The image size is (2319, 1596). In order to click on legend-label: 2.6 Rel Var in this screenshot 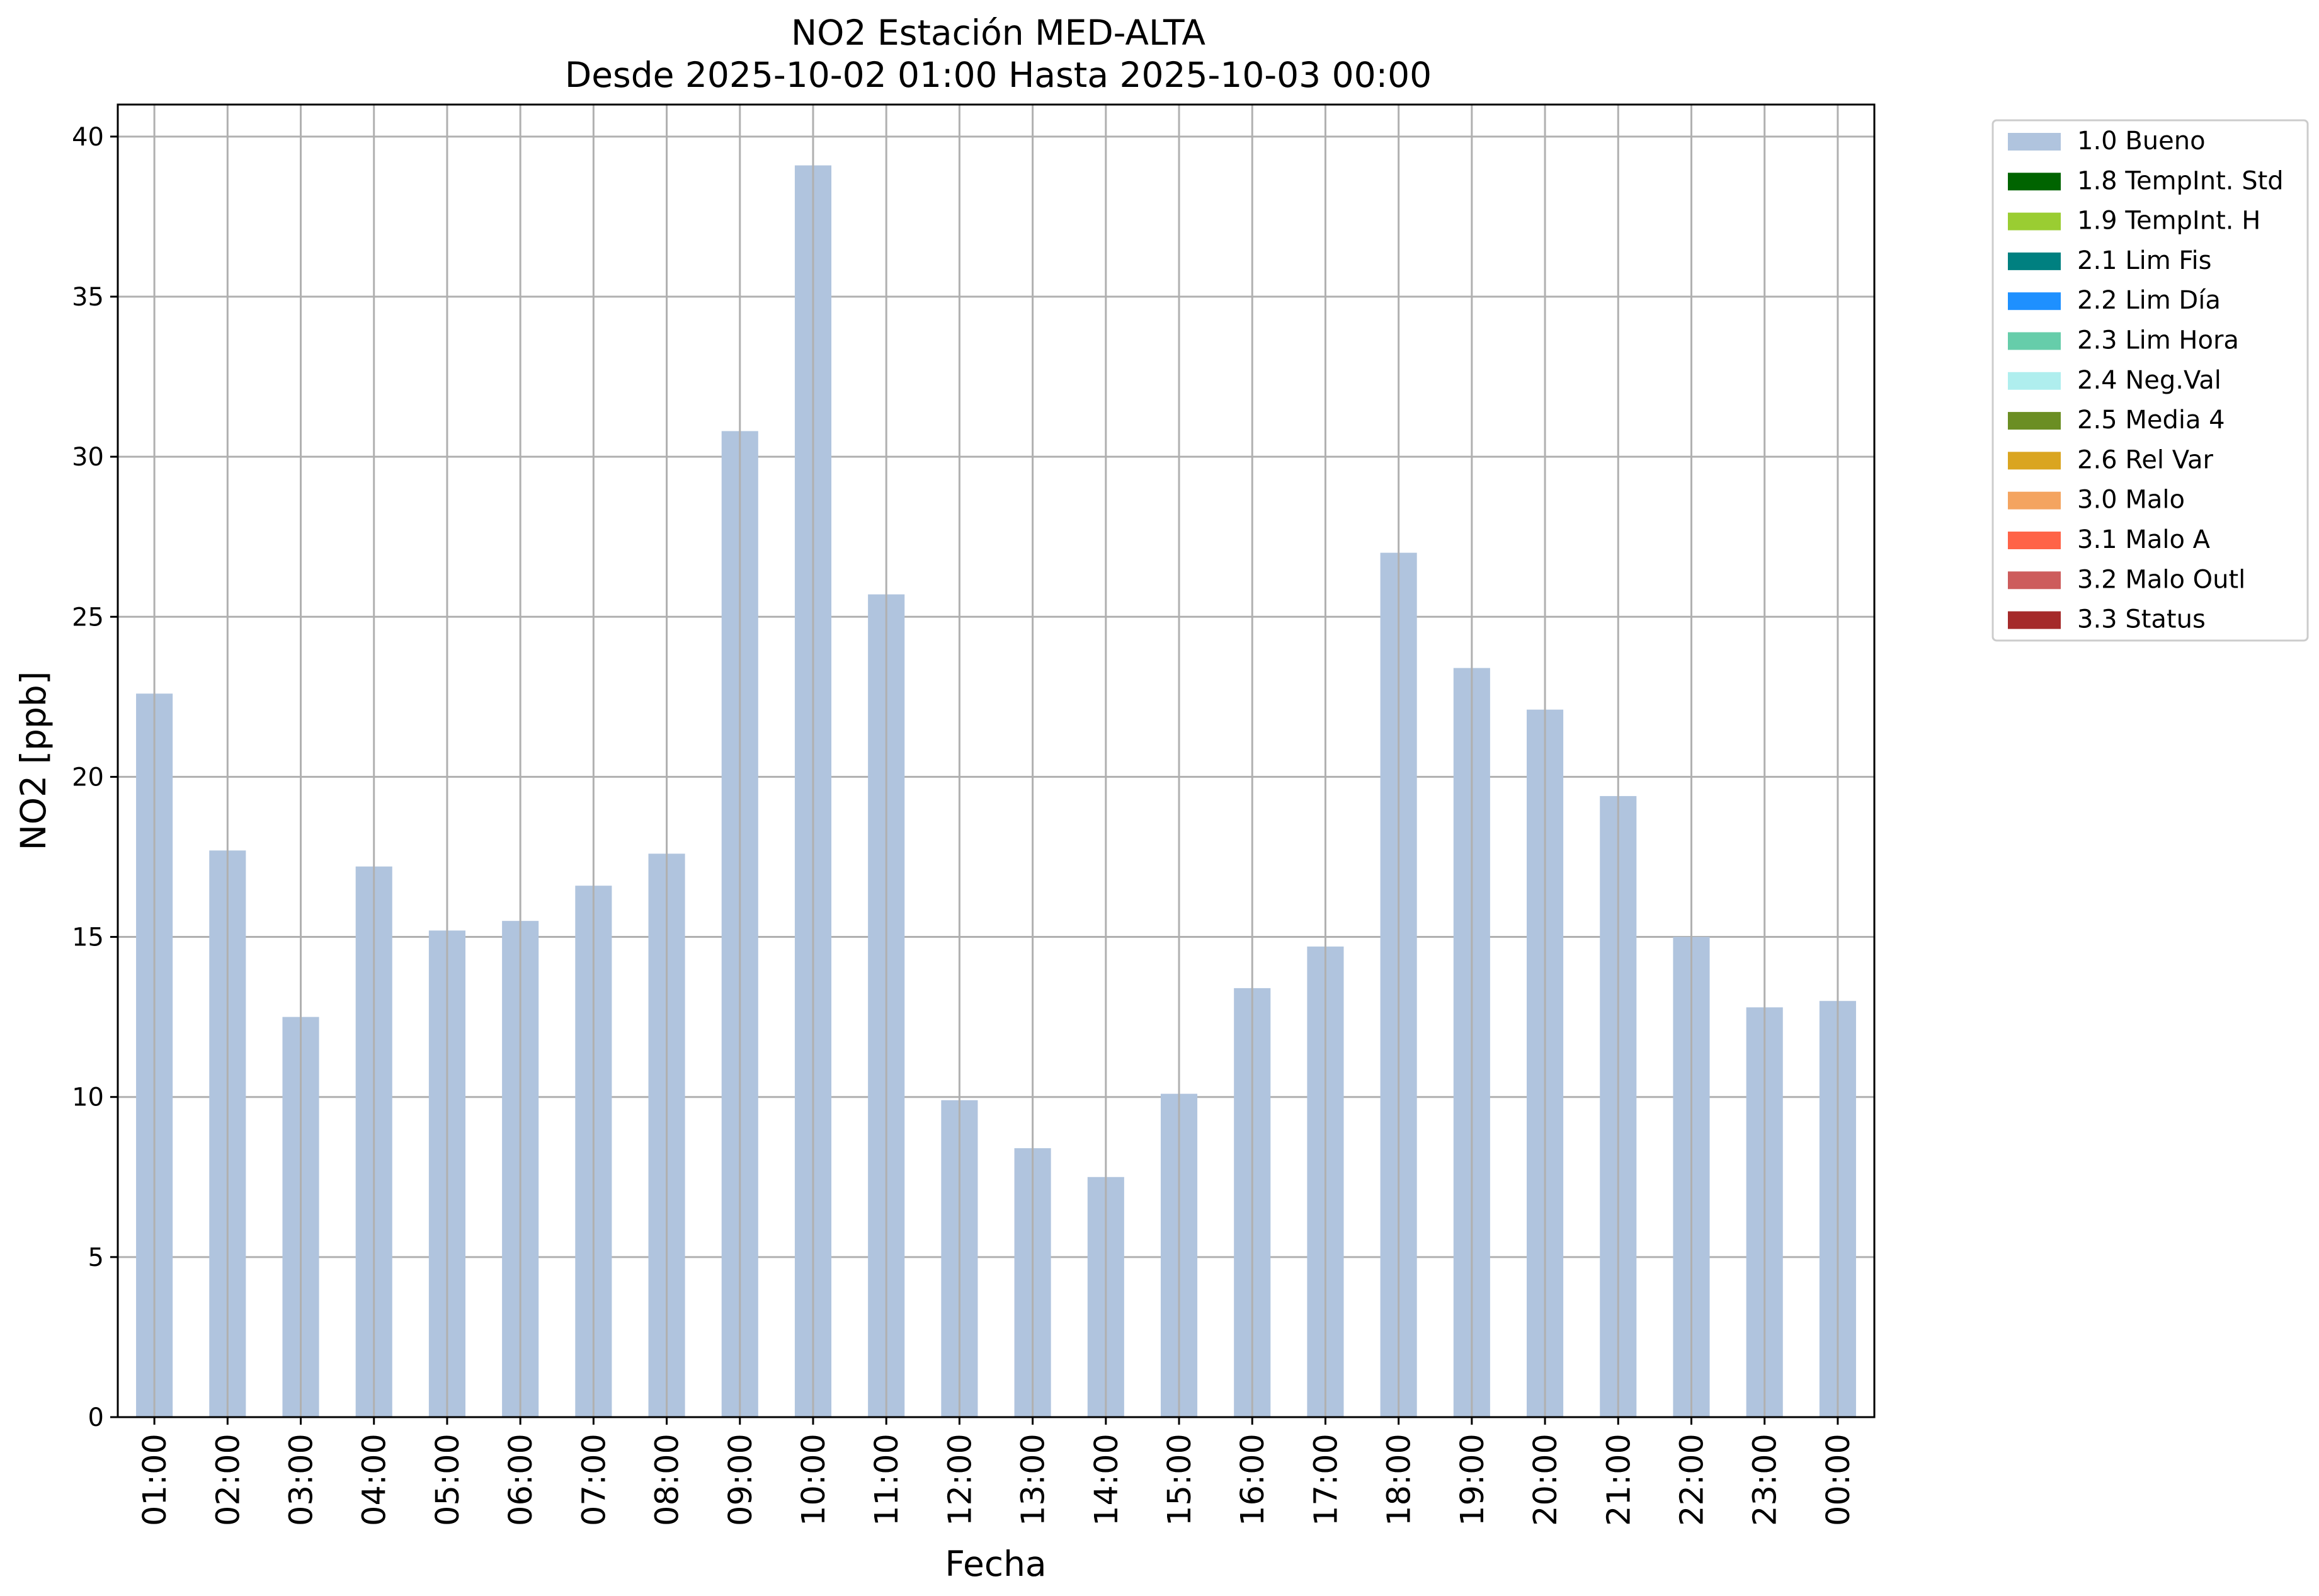, I will do `click(2145, 459)`.